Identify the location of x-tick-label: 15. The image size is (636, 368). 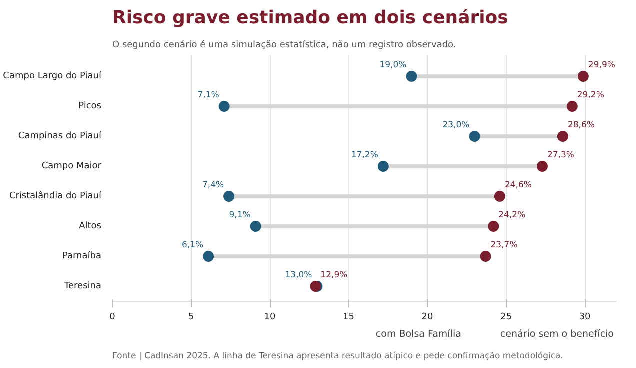
(348, 317).